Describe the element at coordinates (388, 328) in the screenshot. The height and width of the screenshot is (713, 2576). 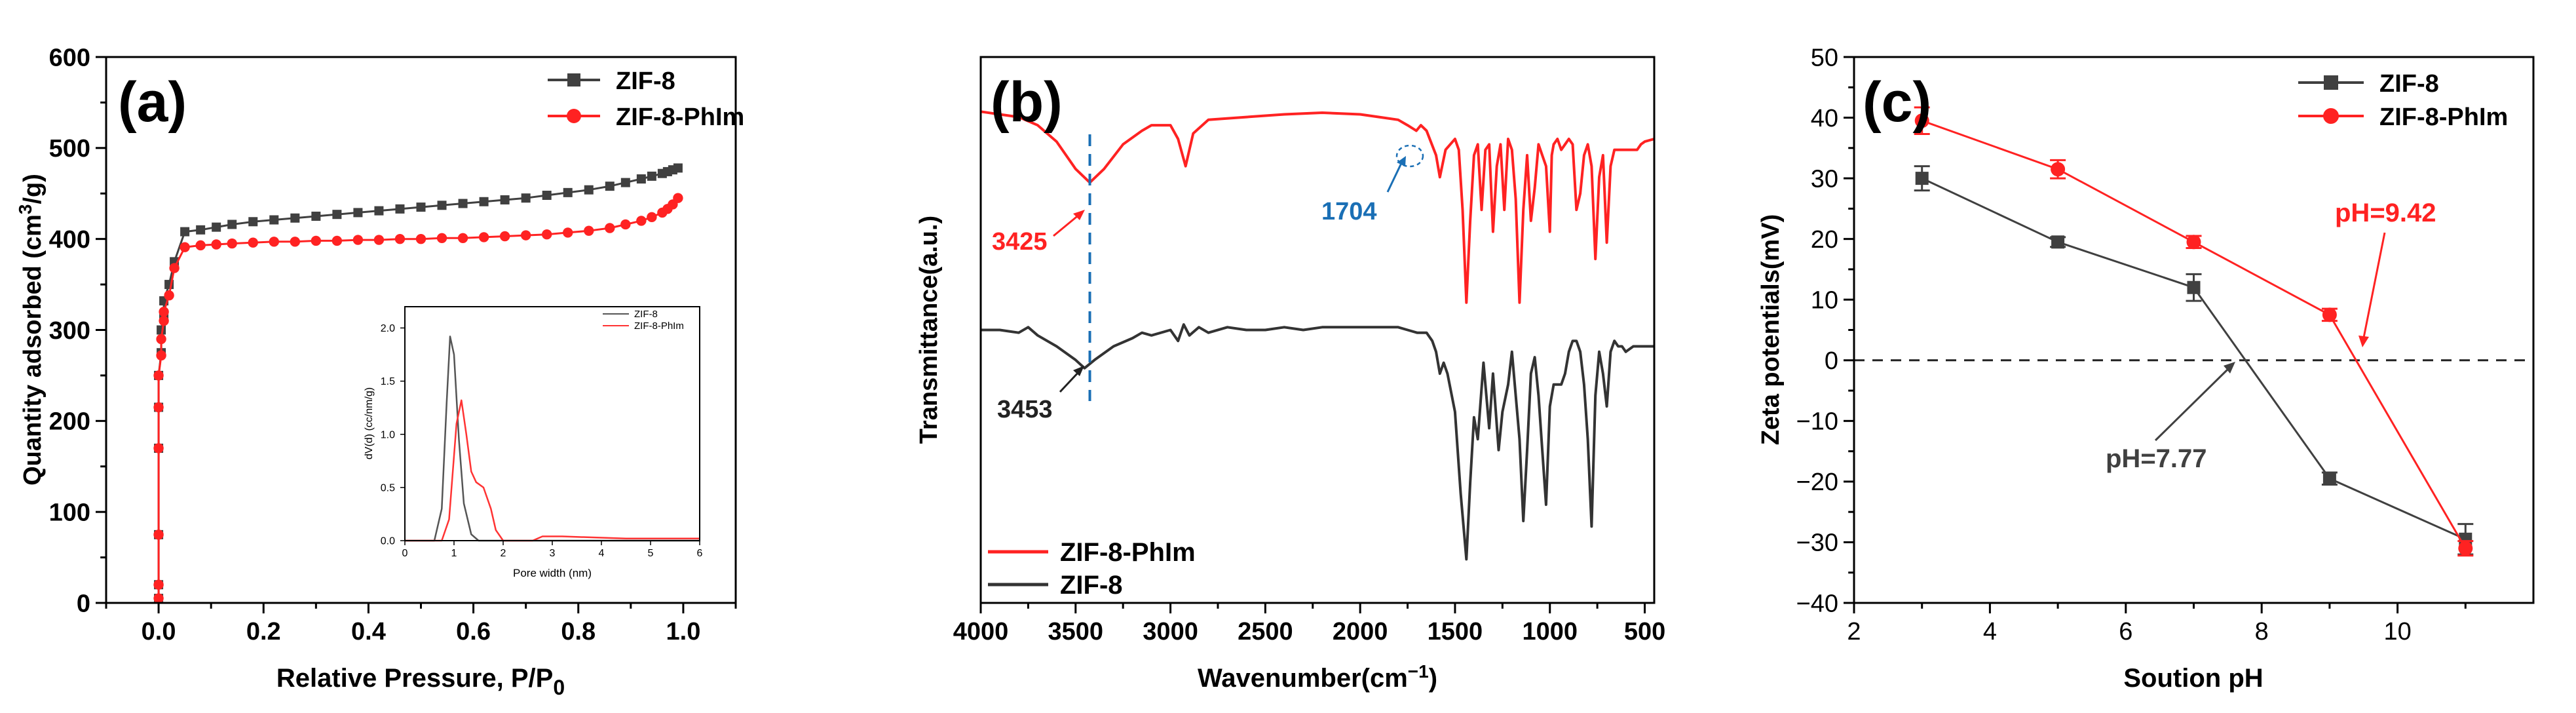
I see `y-tick-label: 2.0` at that location.